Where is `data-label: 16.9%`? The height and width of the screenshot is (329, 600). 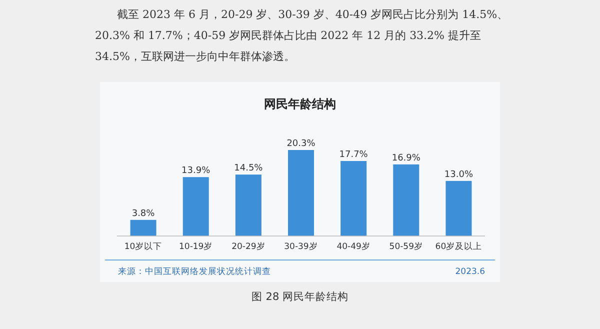
data-label: 16.9% is located at coordinates (406, 158).